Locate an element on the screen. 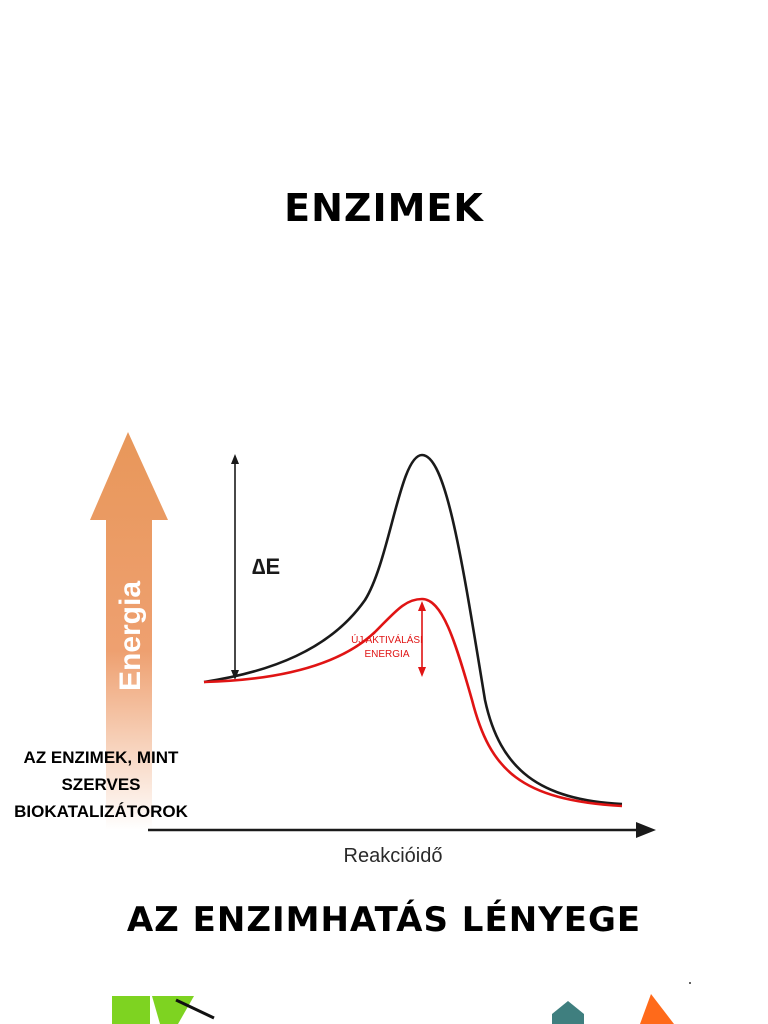  delta-e-arrow is located at coordinates (235, 567).